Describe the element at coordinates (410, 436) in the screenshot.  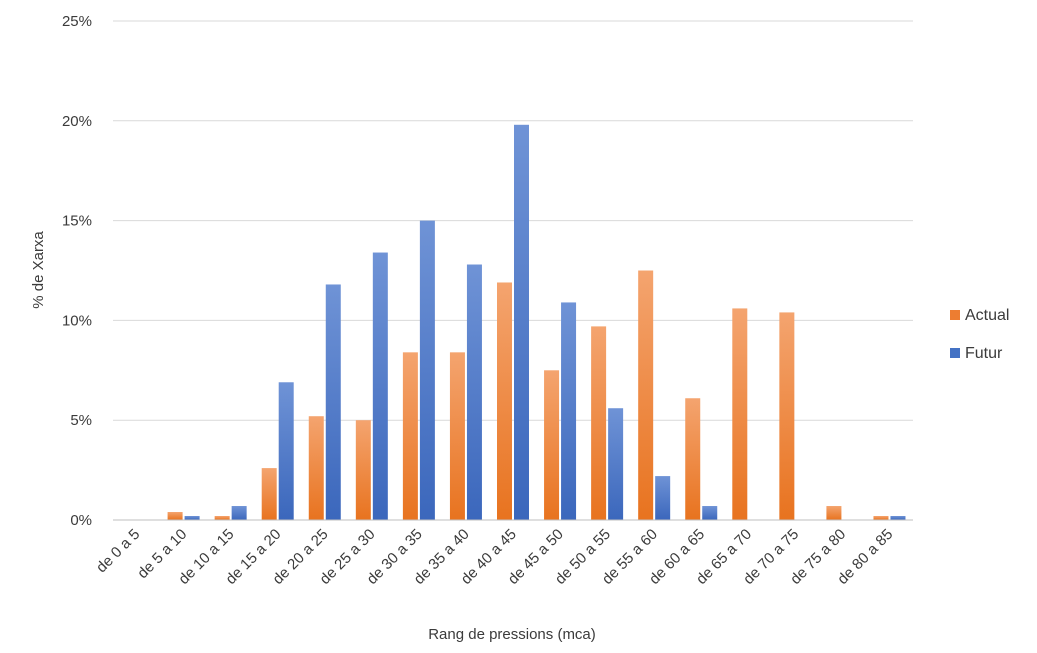
I see `bar-actual: Actual de 30 a 35: 8.4%` at that location.